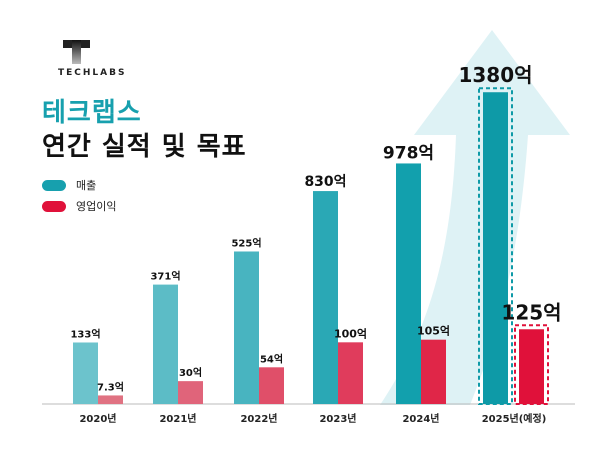 Image resolution: width=616 pixels, height=457 pixels. Describe the element at coordinates (246, 243) in the screenshot. I see `data-label-revenue: 525억` at that location.